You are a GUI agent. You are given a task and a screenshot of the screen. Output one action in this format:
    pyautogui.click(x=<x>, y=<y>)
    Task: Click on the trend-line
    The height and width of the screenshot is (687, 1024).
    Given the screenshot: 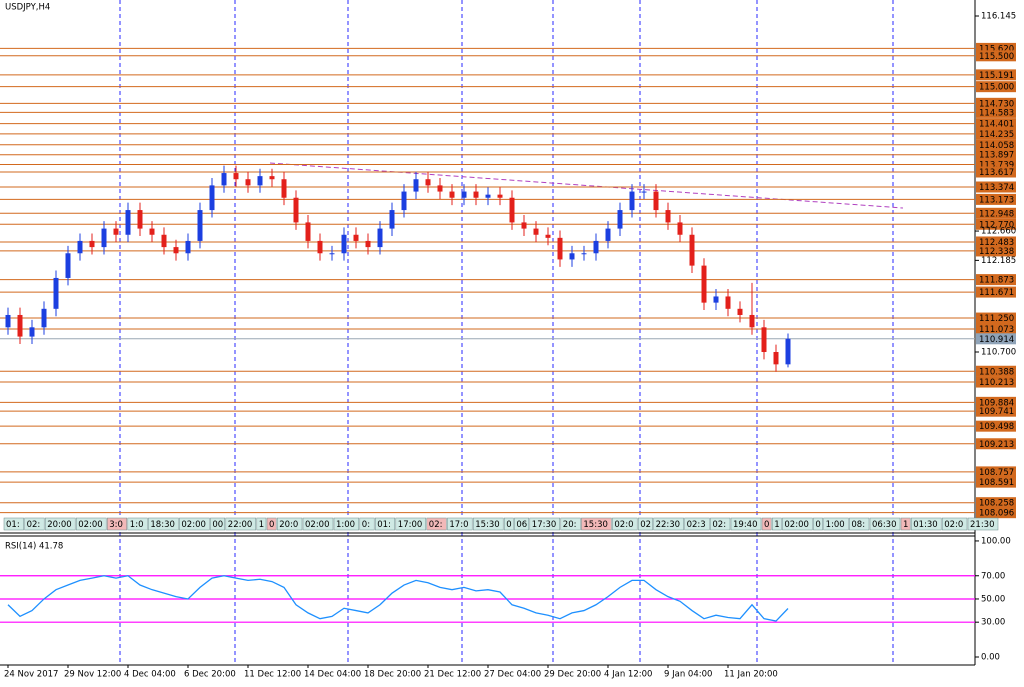 What is the action you would take?
    pyautogui.click(x=586, y=185)
    